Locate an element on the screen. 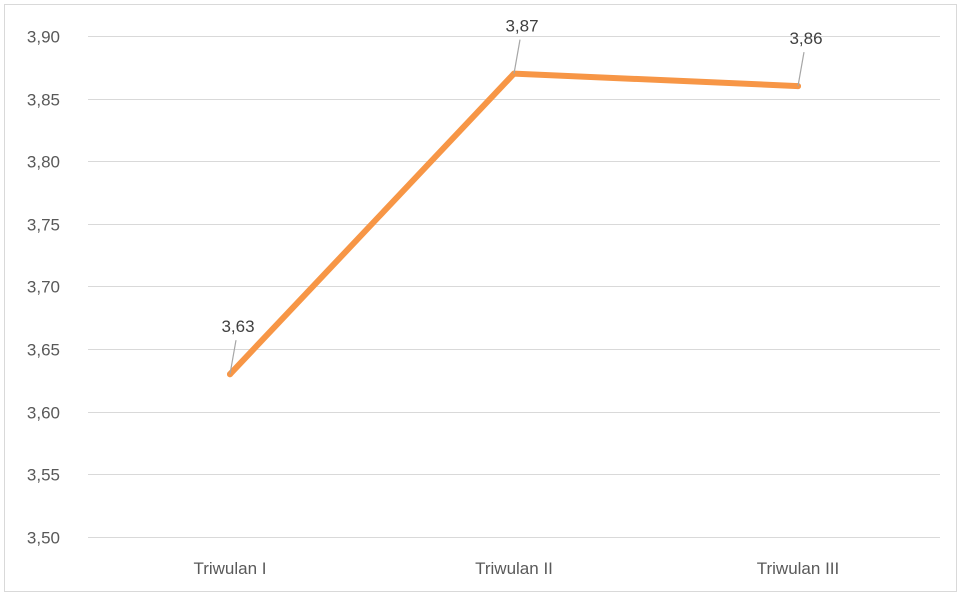 The width and height of the screenshot is (962, 597). x-tick-label: Triwulan II is located at coordinates (514, 568).